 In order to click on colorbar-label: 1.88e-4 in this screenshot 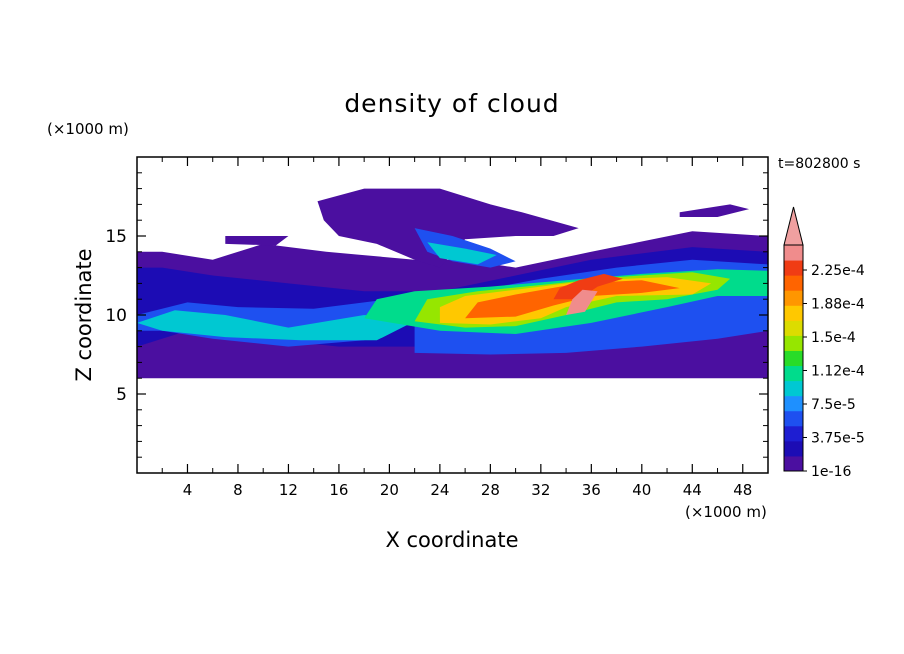, I will do `click(838, 305)`.